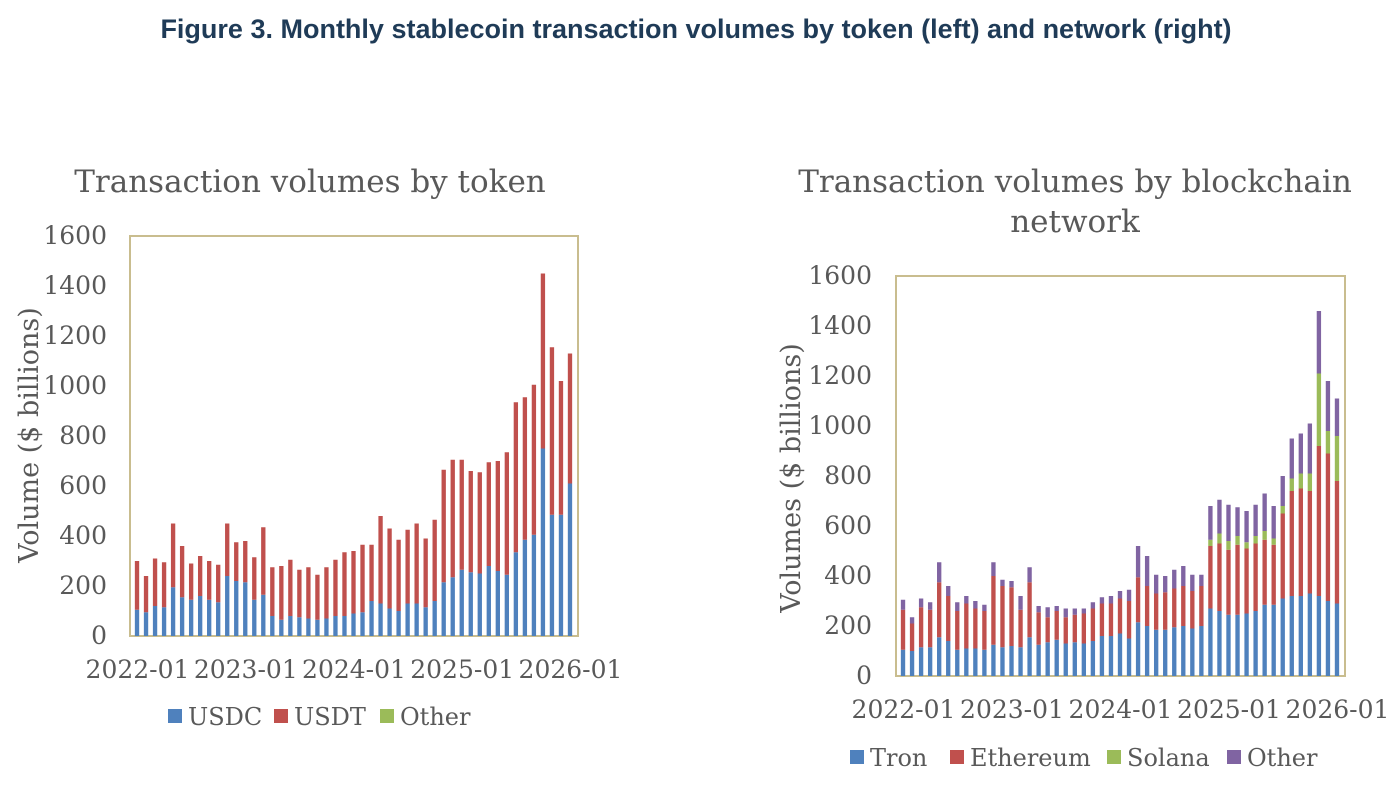 The width and height of the screenshot is (1392, 785). Describe the element at coordinates (1120, 493) in the screenshot. I see `right-bars` at that location.